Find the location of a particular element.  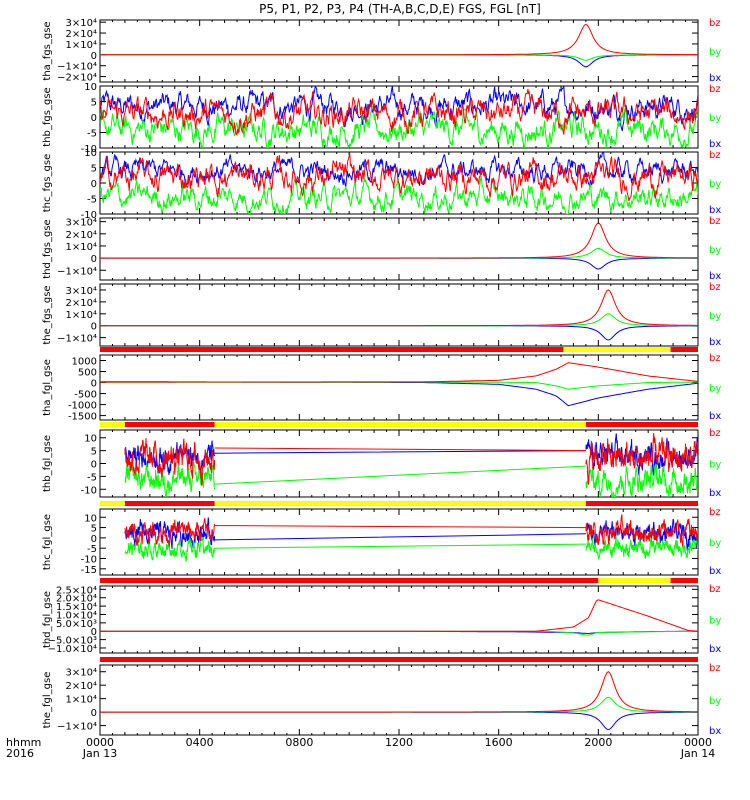

x-tick-label: 0400 is located at coordinates (200, 742).